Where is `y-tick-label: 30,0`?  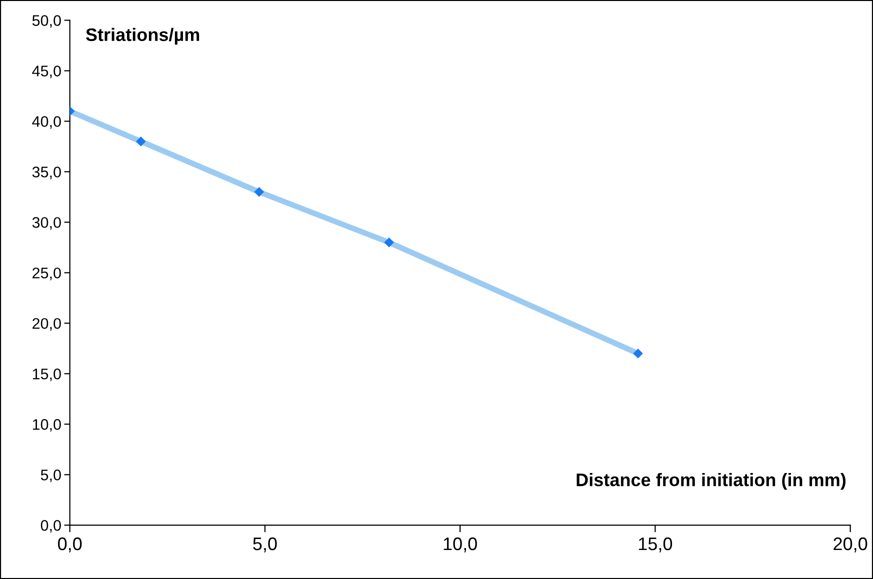
y-tick-label: 30,0 is located at coordinates (46, 223).